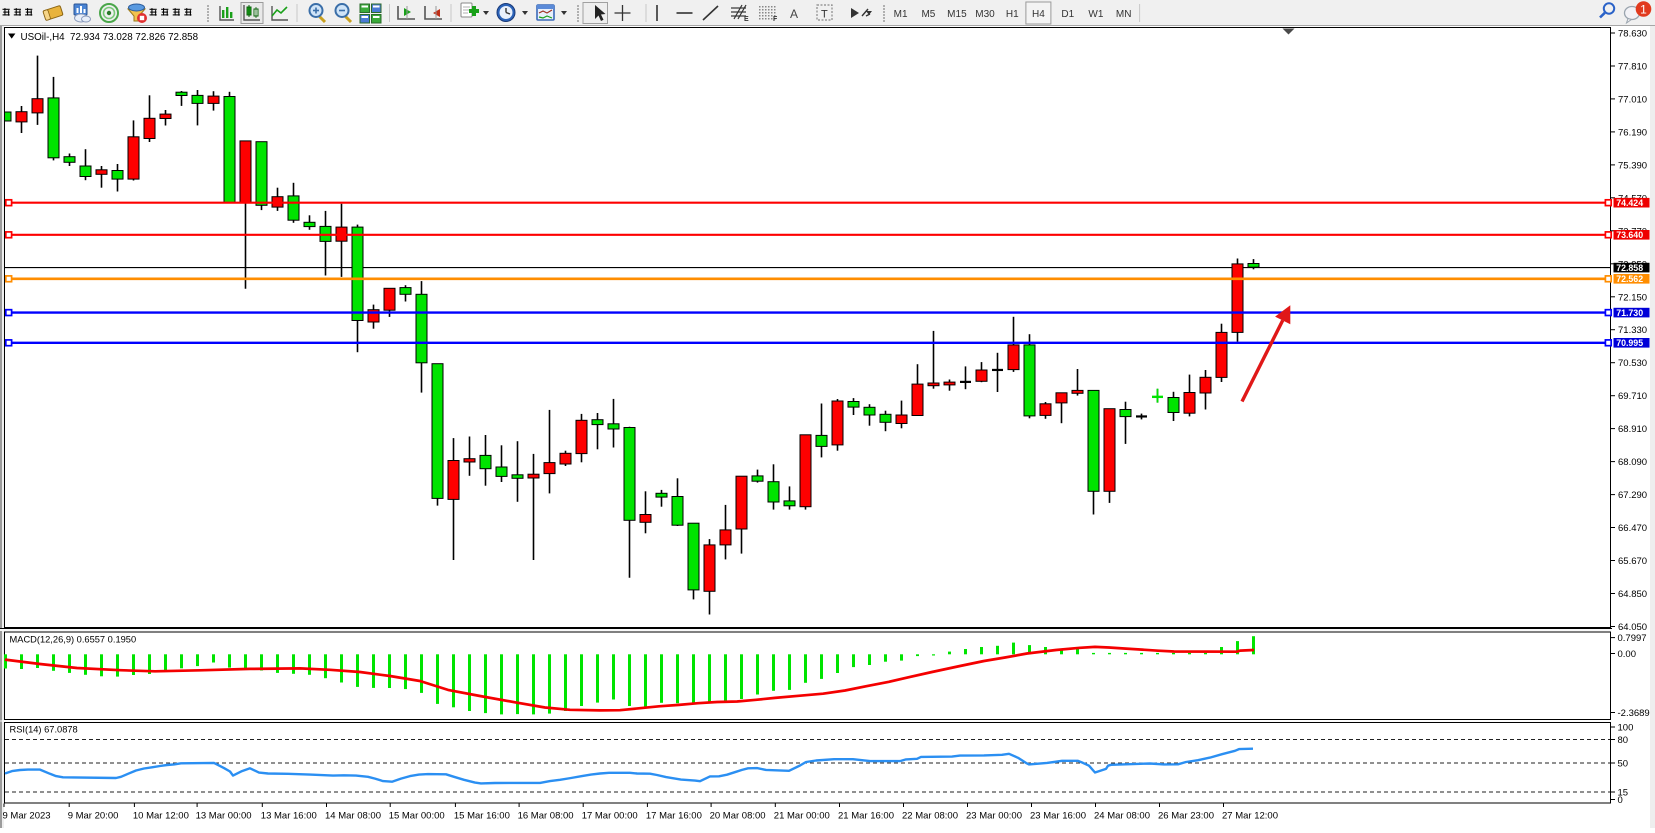 The image size is (1655, 833). Describe the element at coordinates (1632, 34) in the screenshot. I see `svg-text: 78.630` at that location.